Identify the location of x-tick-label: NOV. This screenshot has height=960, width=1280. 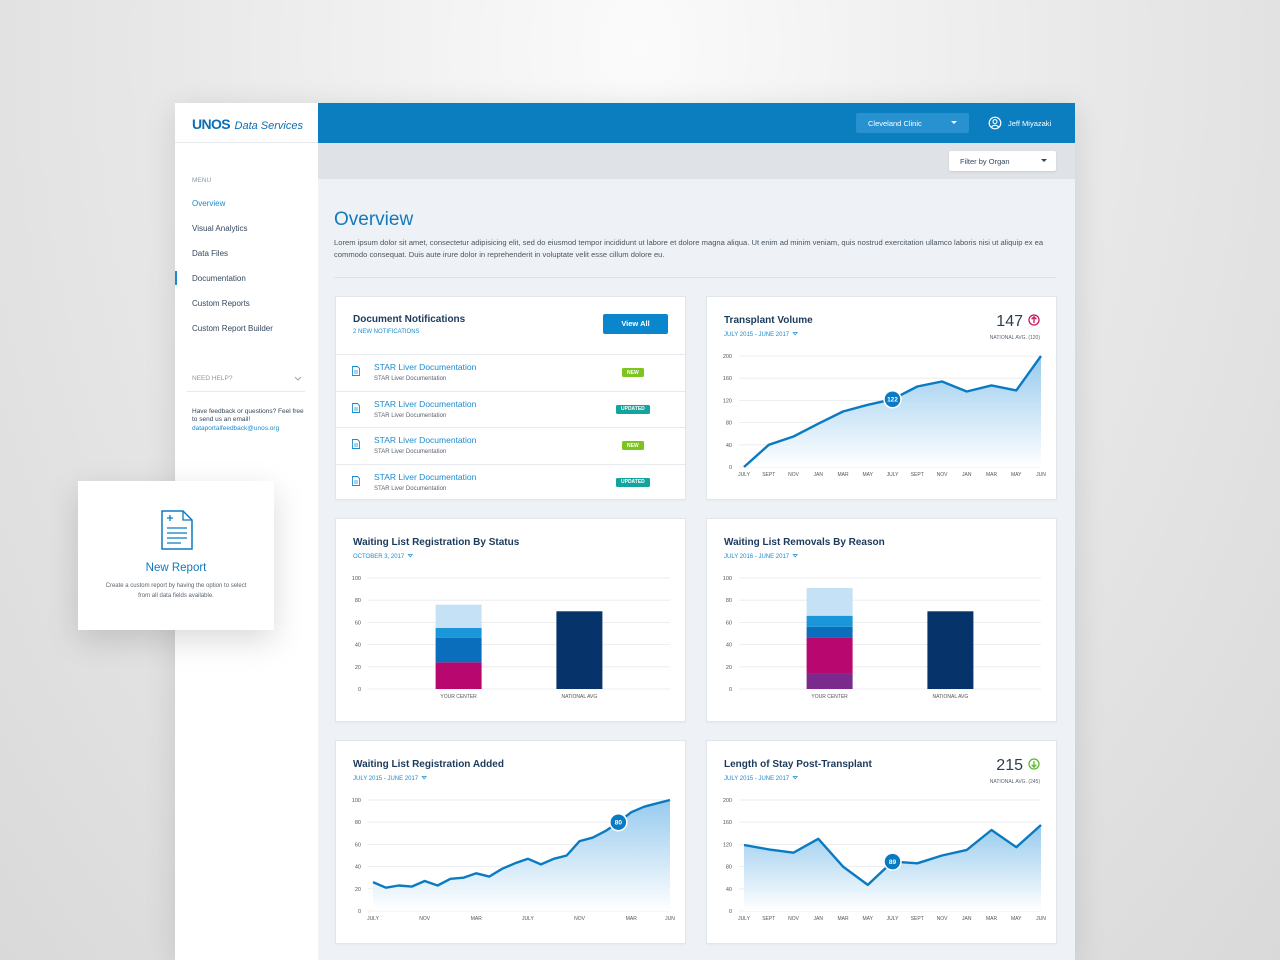
(425, 919).